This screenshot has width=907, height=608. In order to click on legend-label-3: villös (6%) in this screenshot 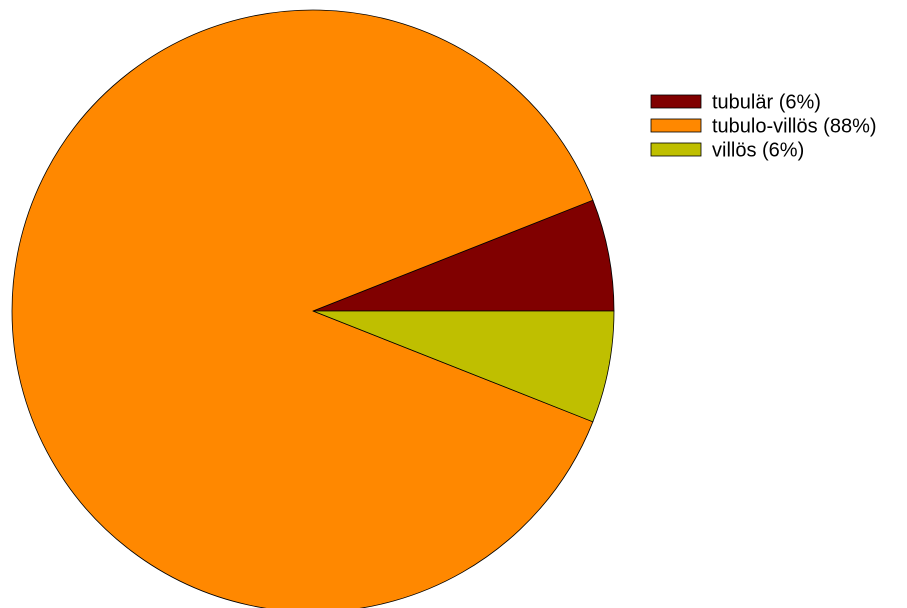, I will do `click(758, 151)`.